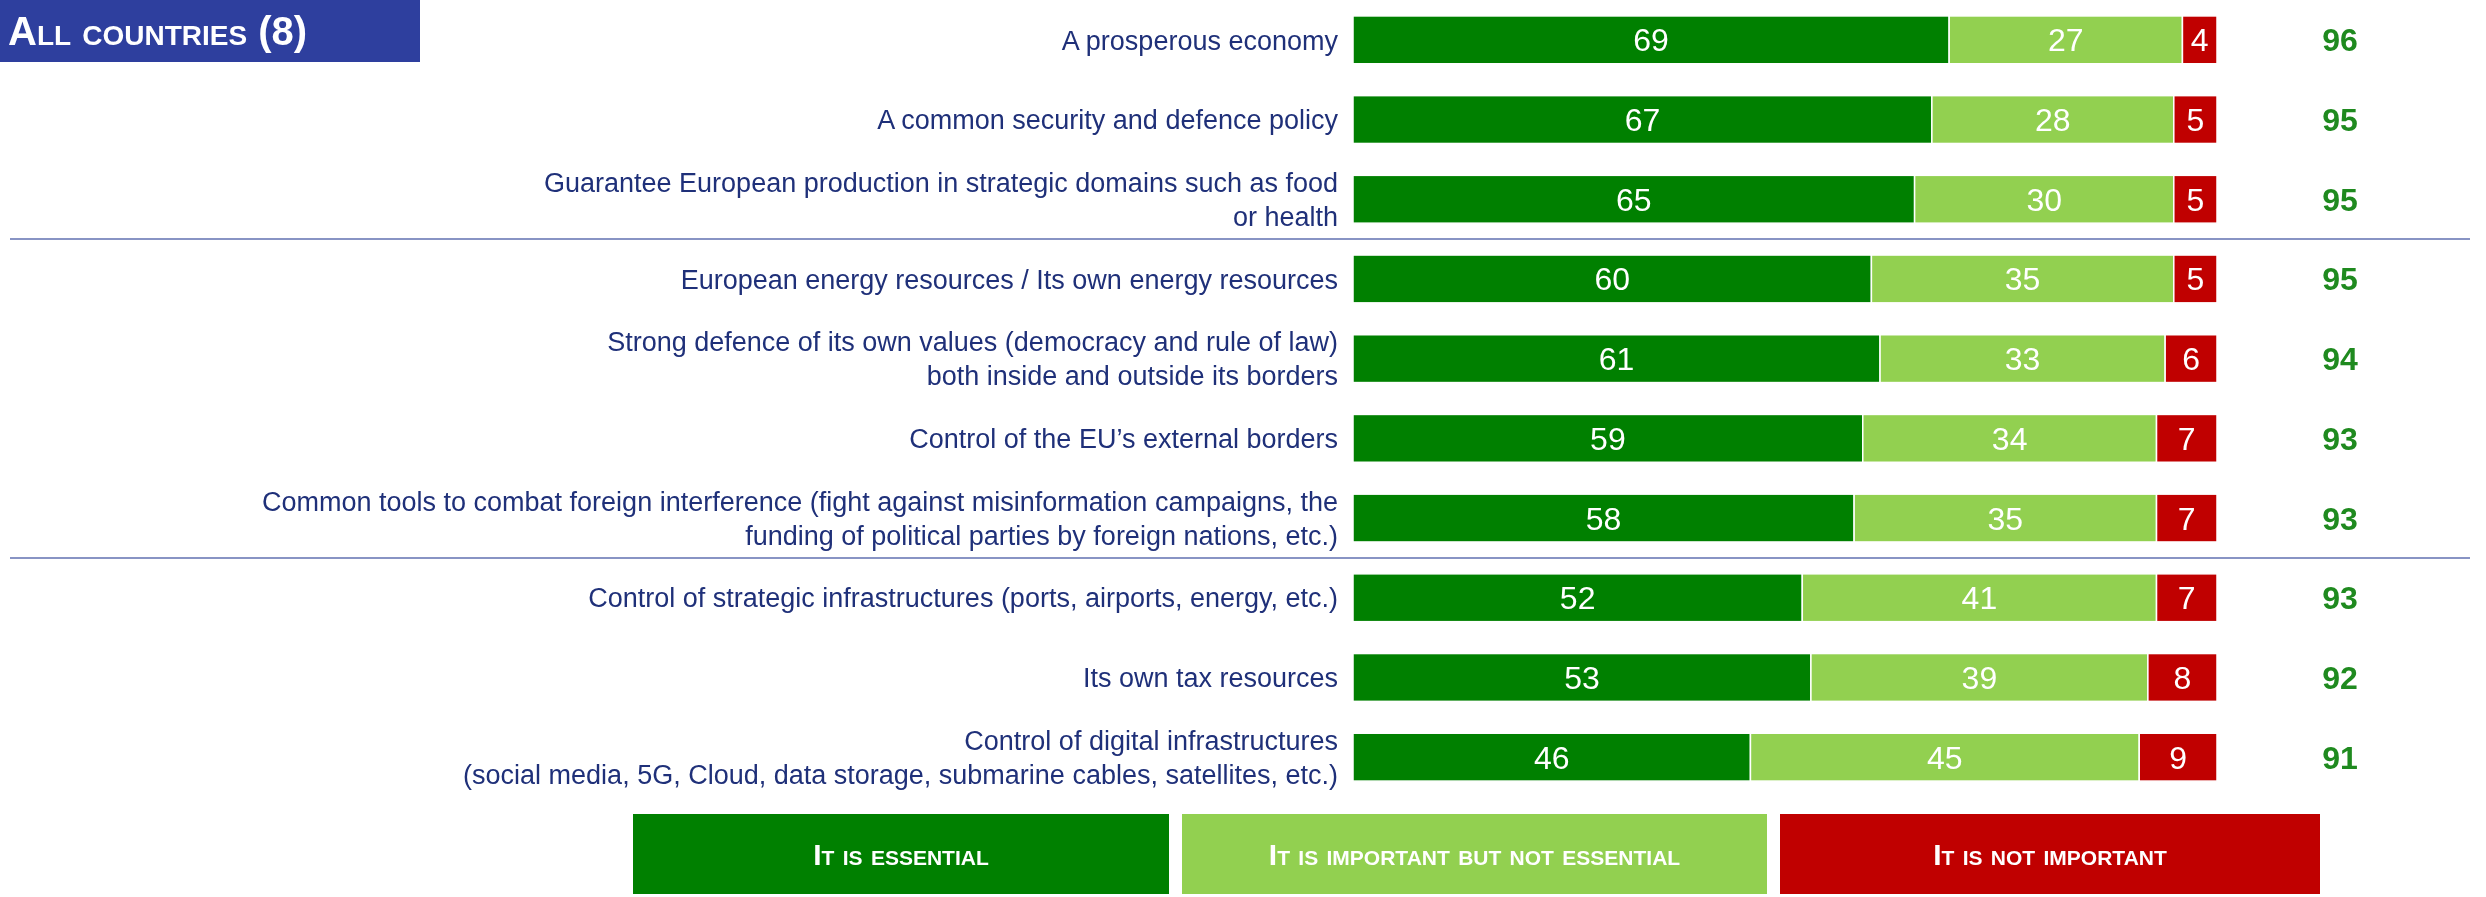 The height and width of the screenshot is (897, 2486). I want to click on text: It is essential, so click(901, 854).